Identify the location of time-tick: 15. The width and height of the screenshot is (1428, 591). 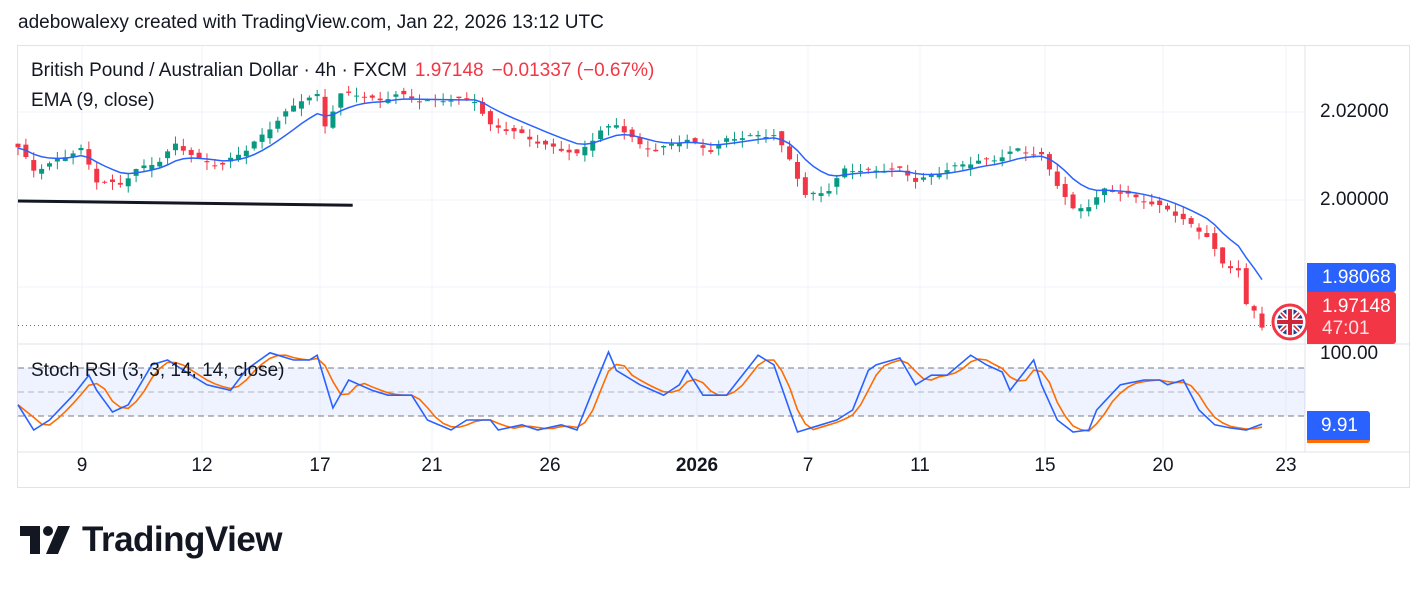
(1045, 465).